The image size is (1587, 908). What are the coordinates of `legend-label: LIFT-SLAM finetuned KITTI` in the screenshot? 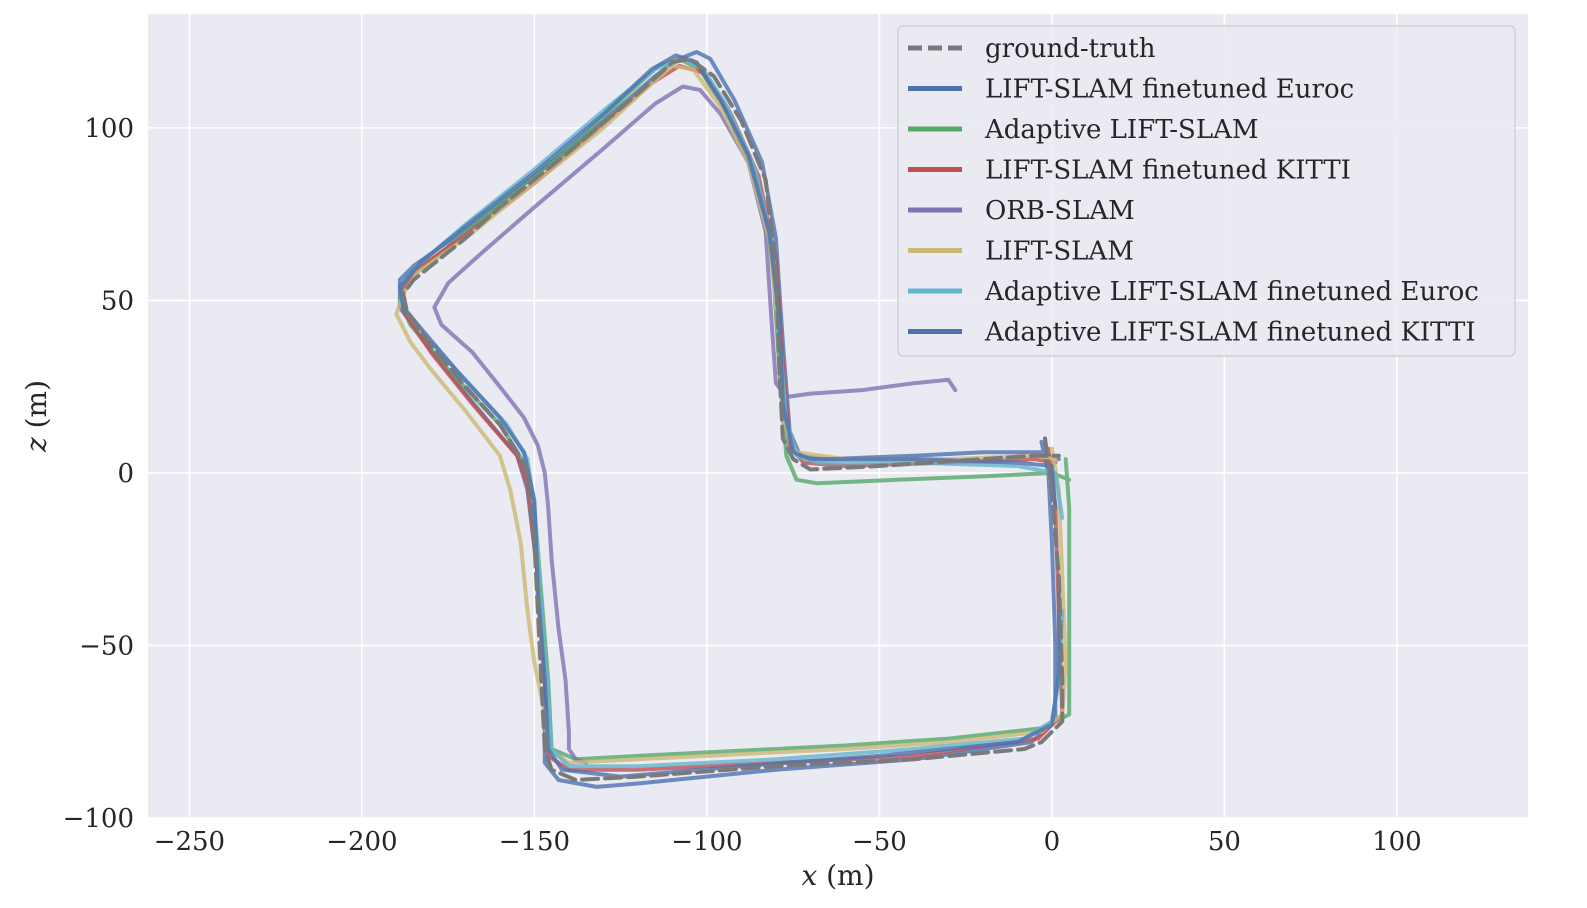 It's located at (1168, 171).